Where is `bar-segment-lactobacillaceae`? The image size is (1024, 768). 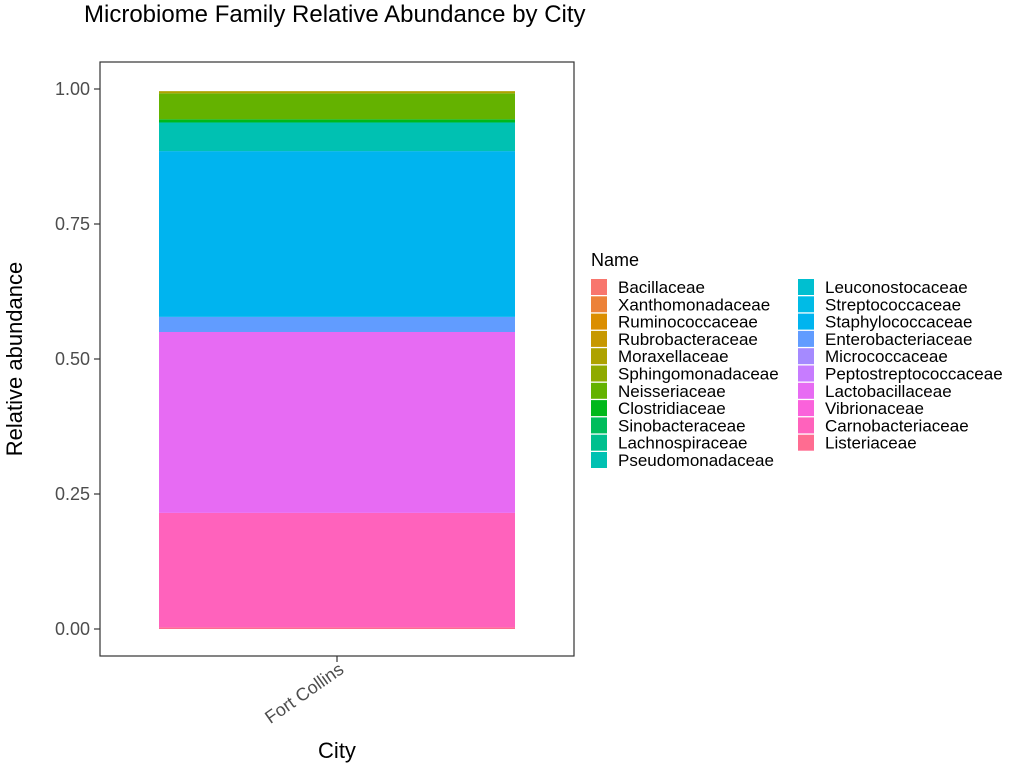 bar-segment-lactobacillaceae is located at coordinates (337, 422).